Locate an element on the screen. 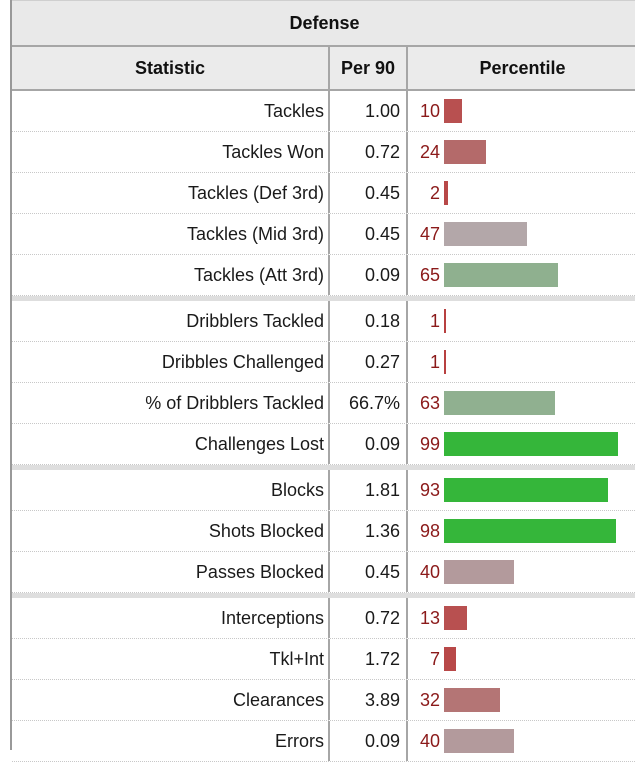 This screenshot has width=635, height=762. table-row: % of Dribblers Tackled 66.7% 63 is located at coordinates (323, 403).